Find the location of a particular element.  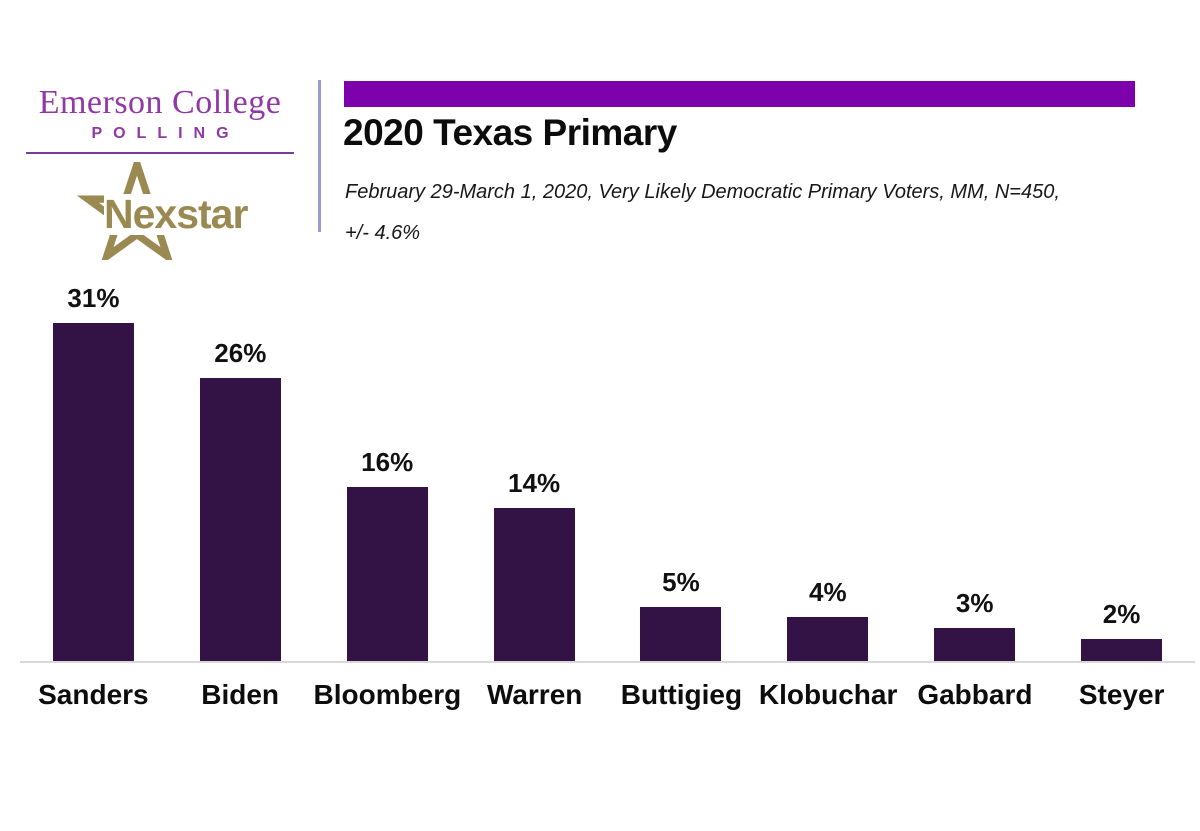

bar-value-label: 14% is located at coordinates (534, 483).